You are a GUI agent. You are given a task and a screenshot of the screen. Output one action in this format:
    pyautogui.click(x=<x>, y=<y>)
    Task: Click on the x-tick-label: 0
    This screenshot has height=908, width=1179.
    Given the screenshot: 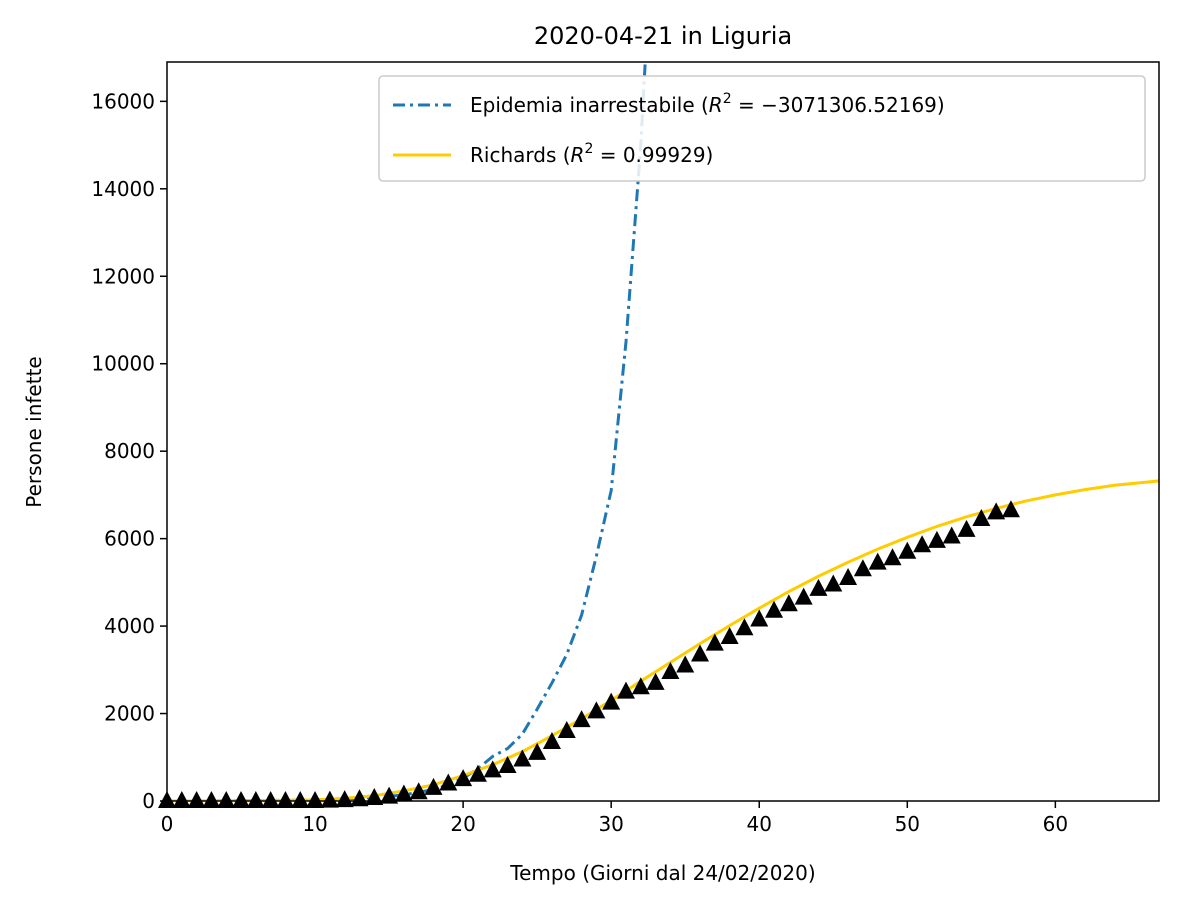 What is the action you would take?
    pyautogui.click(x=167, y=824)
    